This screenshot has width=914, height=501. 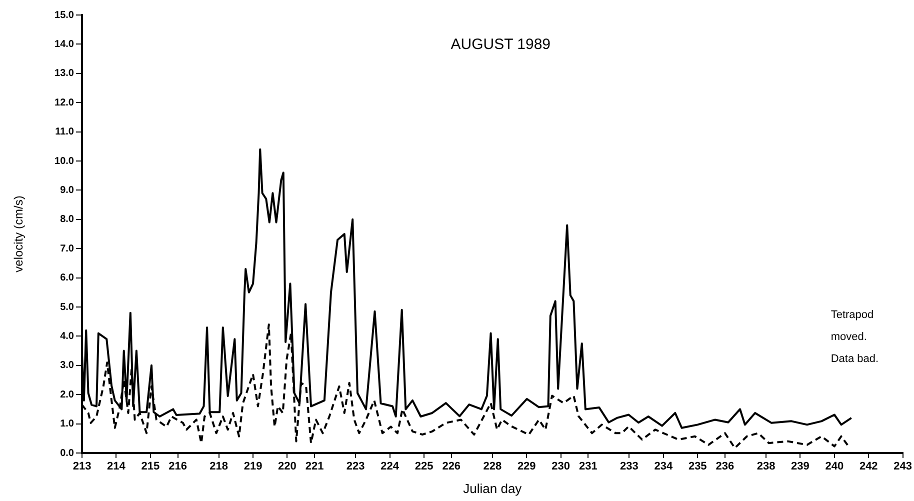 What do you see at coordinates (852, 315) in the screenshot?
I see `annotation: Tetrapod` at bounding box center [852, 315].